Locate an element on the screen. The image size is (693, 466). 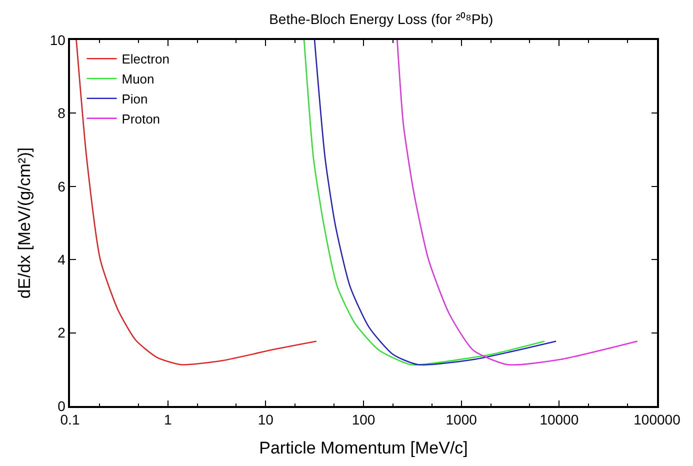
x-tick-label: 1 is located at coordinates (168, 420).